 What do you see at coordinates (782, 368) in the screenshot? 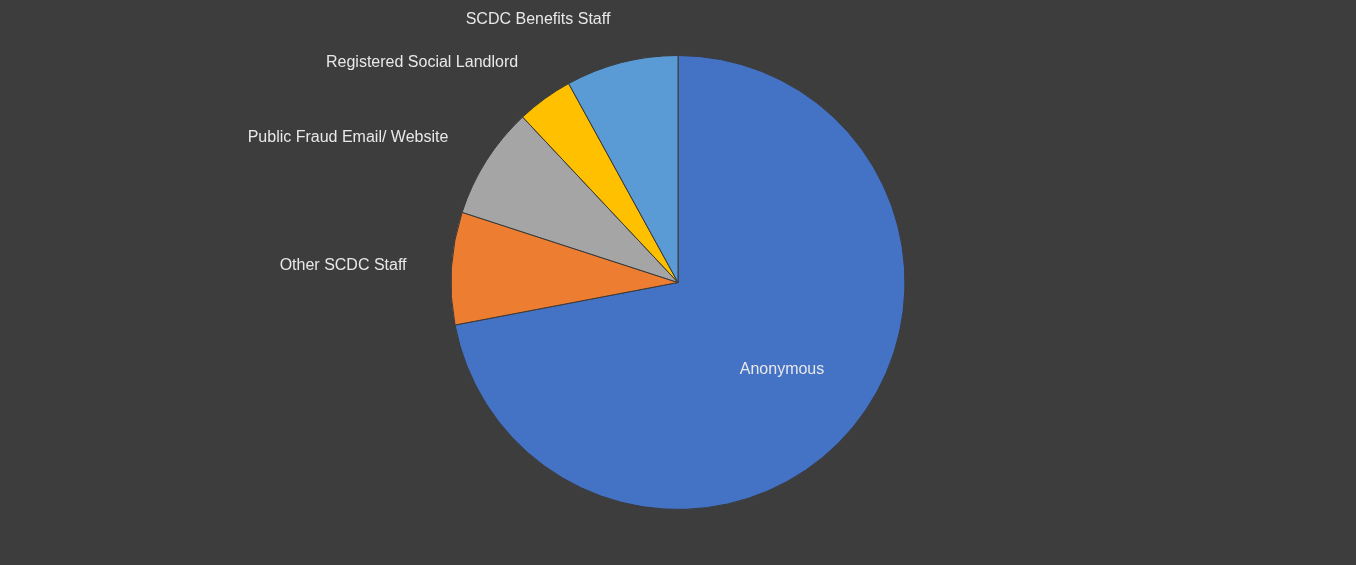
I see `slice-label: Anonymous` at bounding box center [782, 368].